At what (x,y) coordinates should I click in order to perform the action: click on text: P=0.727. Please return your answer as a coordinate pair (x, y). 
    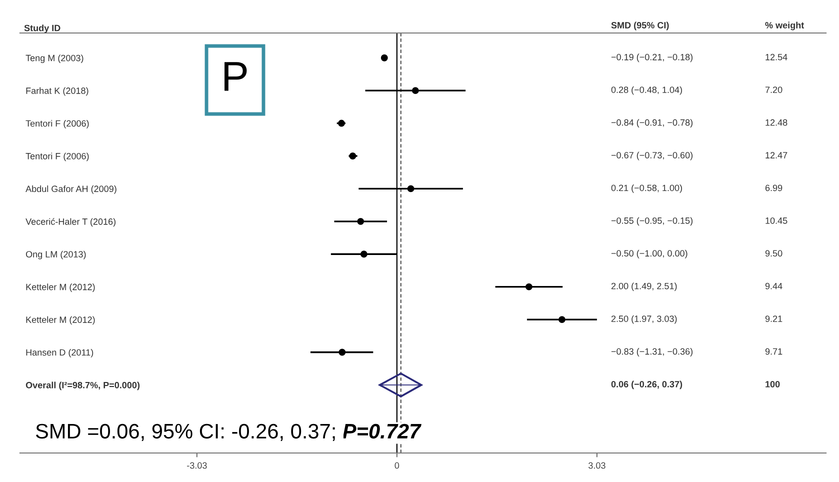
    Looking at the image, I should click on (382, 431).